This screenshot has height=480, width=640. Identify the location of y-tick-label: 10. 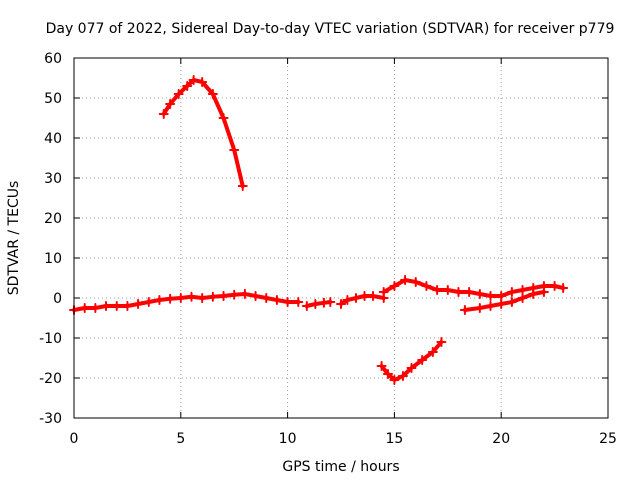
(53, 259).